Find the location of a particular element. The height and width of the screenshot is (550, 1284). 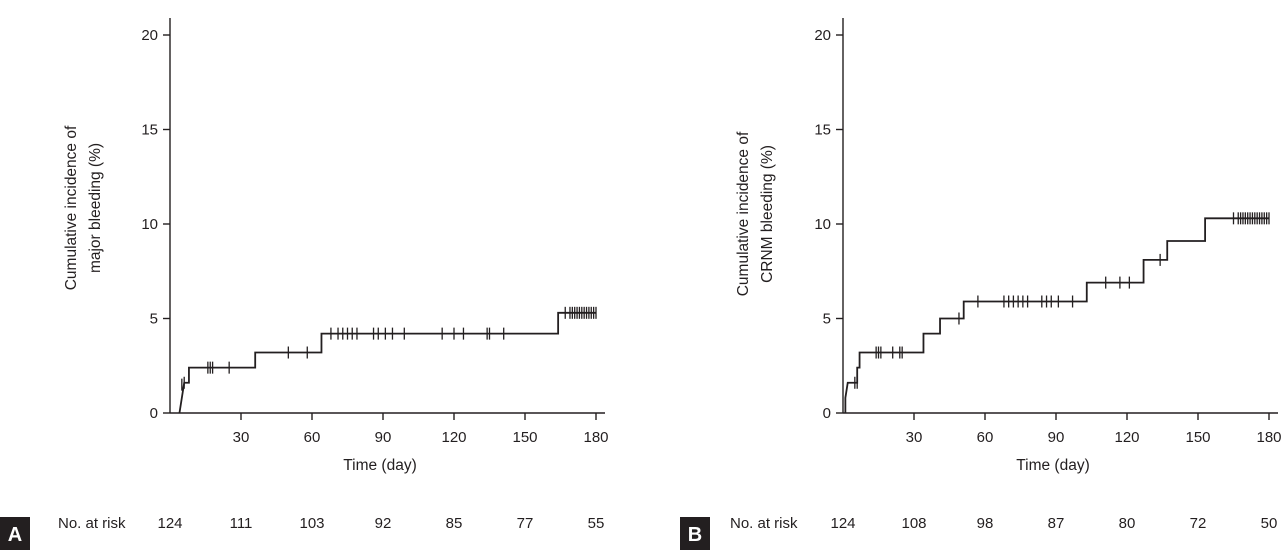

panel-a-risk-count: 103 is located at coordinates (311, 523).